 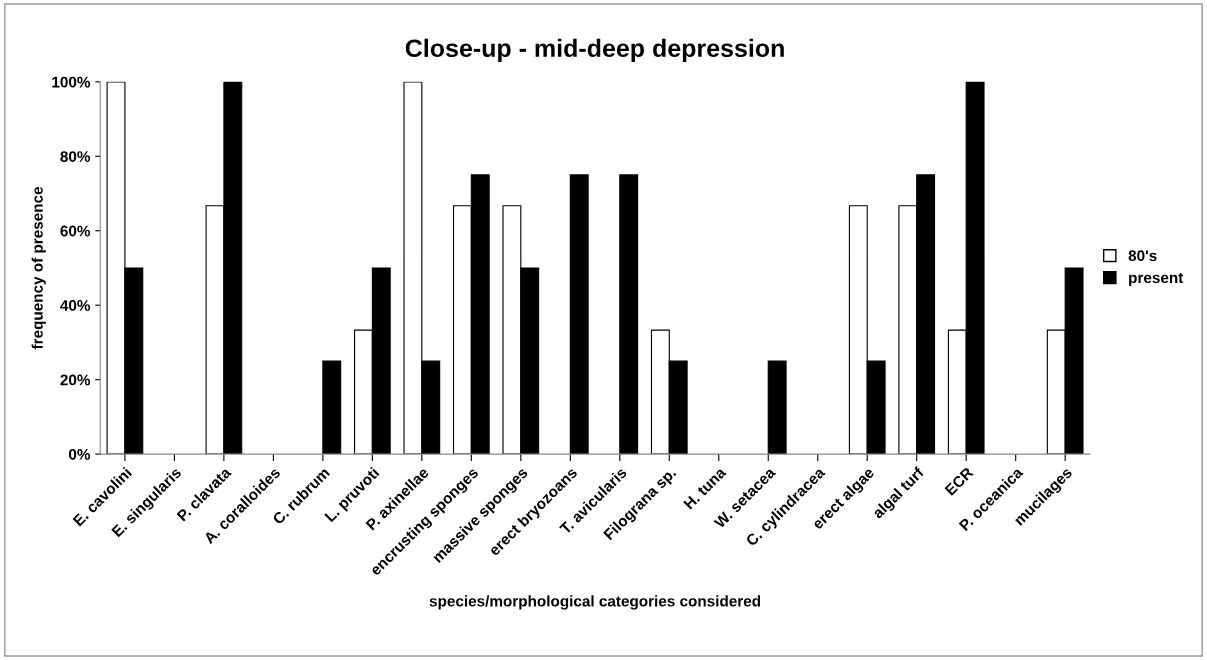 I want to click on chart-title: Close-up - mid-deep depression, so click(x=594, y=50).